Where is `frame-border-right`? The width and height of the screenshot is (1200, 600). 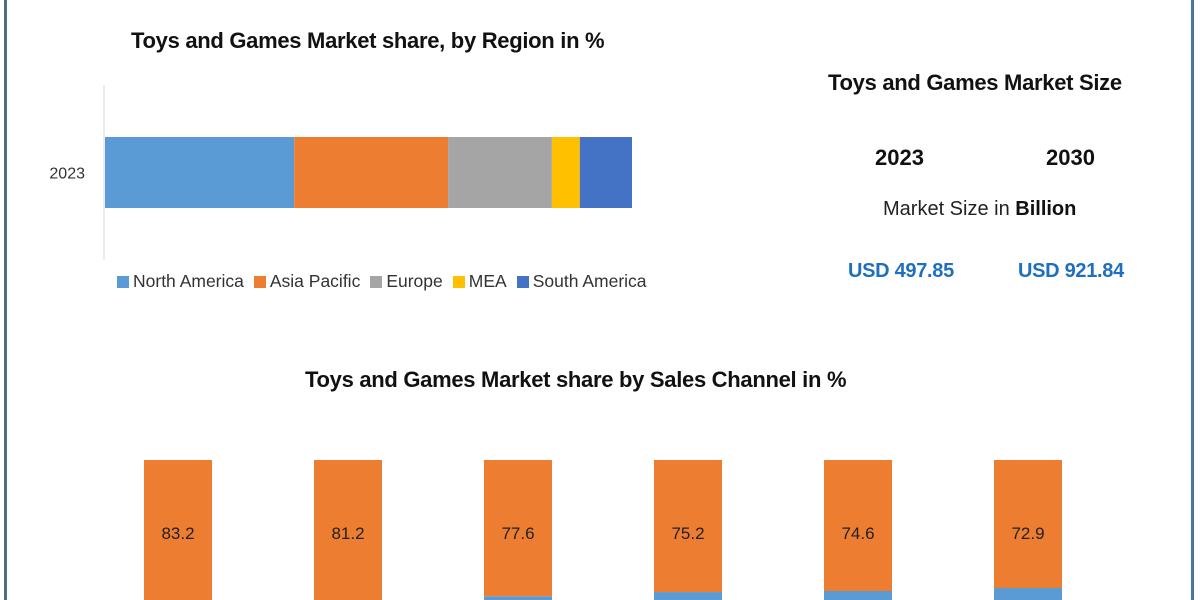 frame-border-right is located at coordinates (1192, 300).